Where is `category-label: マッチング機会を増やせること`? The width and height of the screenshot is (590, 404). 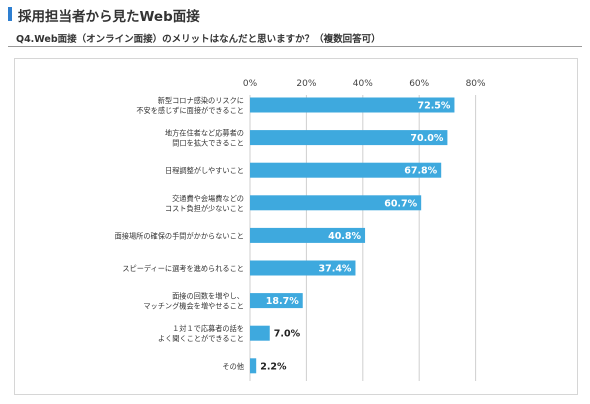
category-label: マッチング機会を増やせること is located at coordinates (193, 306).